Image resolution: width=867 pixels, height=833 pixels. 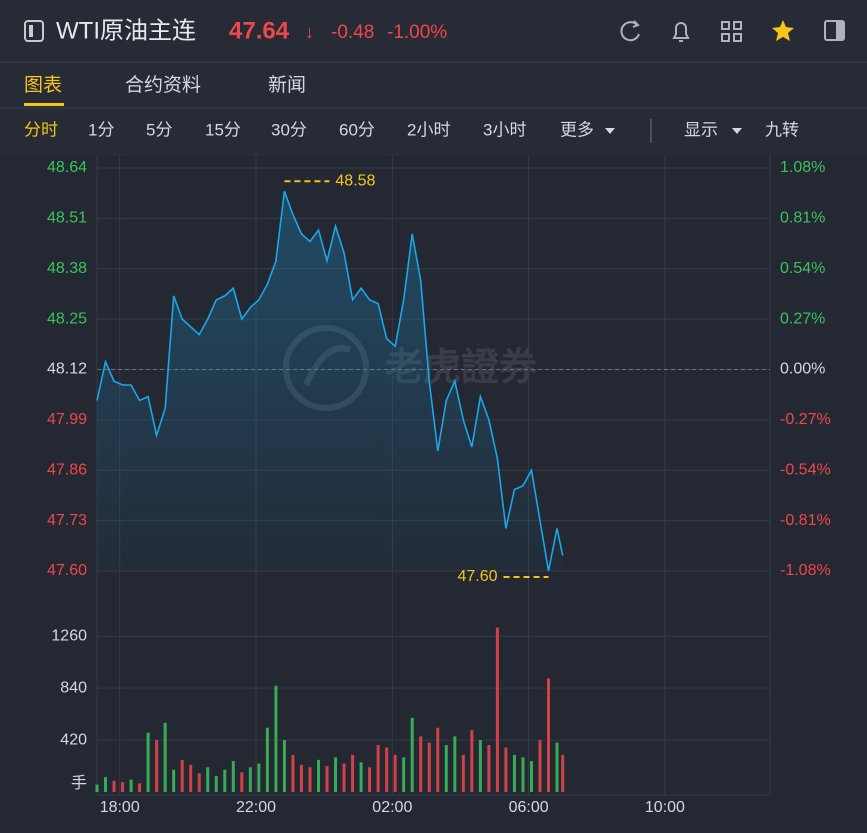 What do you see at coordinates (701, 129) in the screenshot?
I see `tool-button: 显示` at bounding box center [701, 129].